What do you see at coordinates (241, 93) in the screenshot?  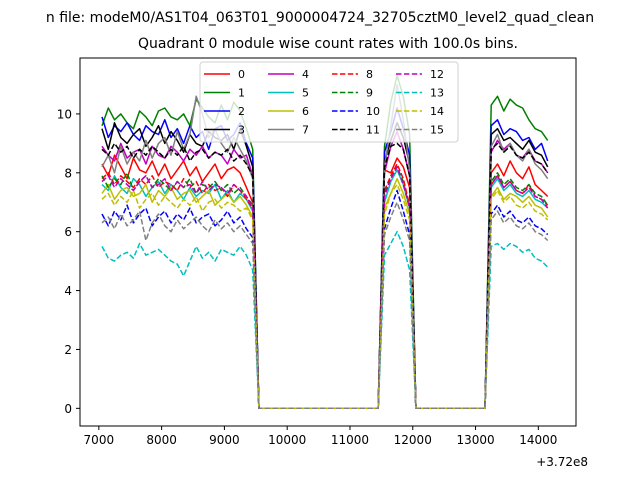 I see `legend-label-1: 1` at bounding box center [241, 93].